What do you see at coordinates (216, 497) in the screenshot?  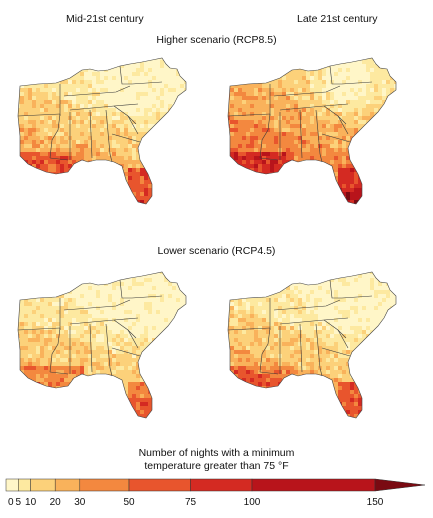 I see `color-scale-legend: 0 5 10 20 30 50 75 100 150` at bounding box center [216, 497].